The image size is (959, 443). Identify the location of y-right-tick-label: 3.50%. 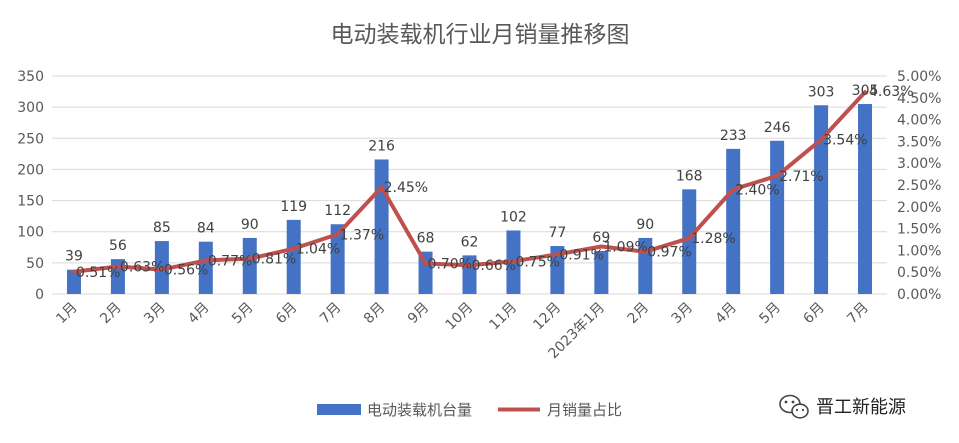
(919, 142).